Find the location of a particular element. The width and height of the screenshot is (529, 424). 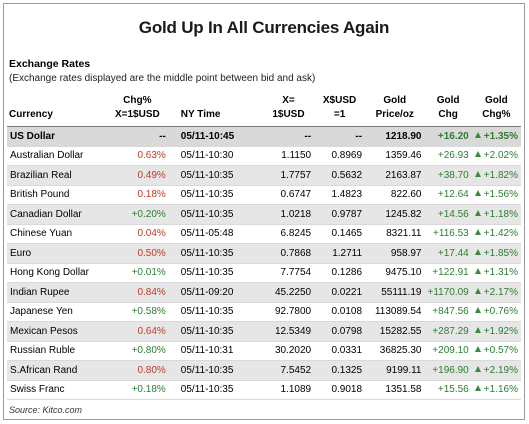

cell-gold-chg-percent: +1.16% is located at coordinates (496, 390).